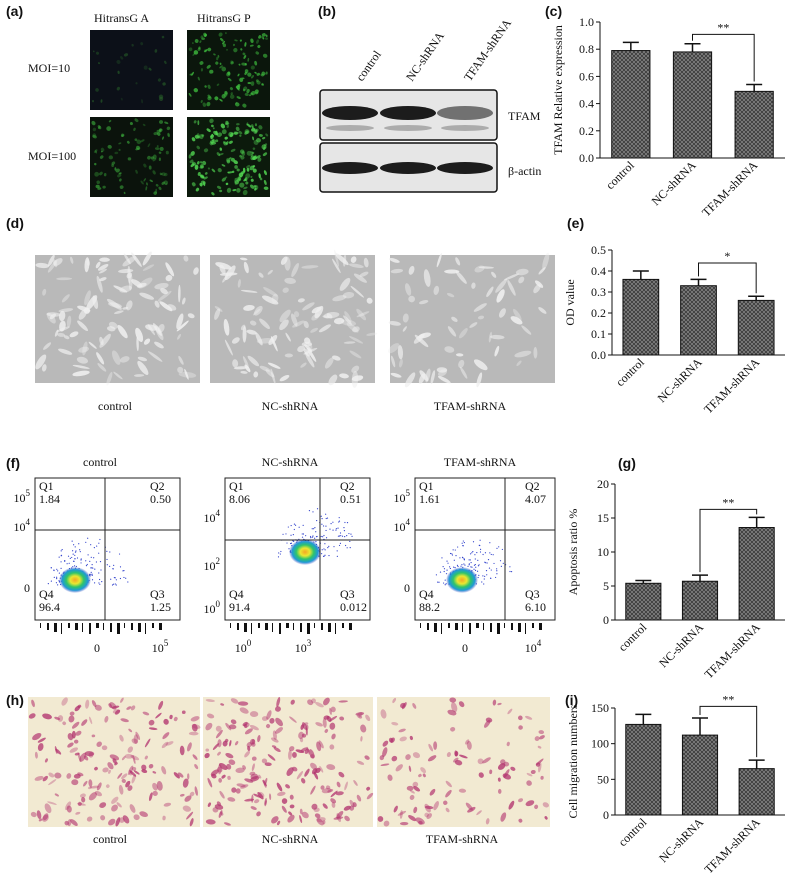 The image size is (800, 885). I want to click on column-label: HitransG P, so click(224, 18).